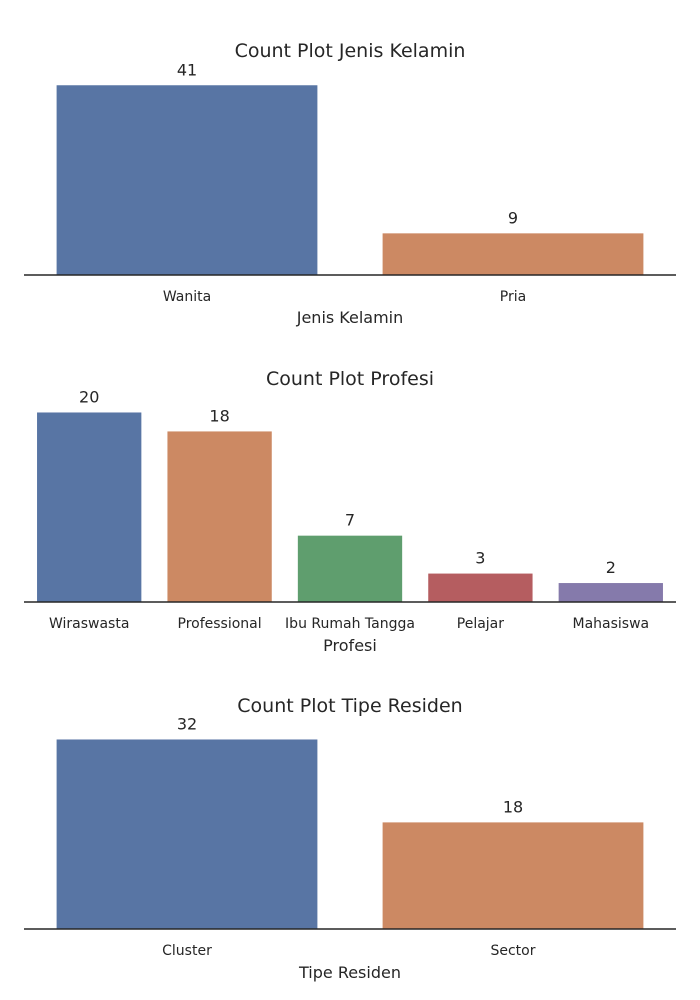 The image size is (700, 1000). Describe the element at coordinates (89, 624) in the screenshot. I see `tick-label-wiraswasta: Wiraswasta` at that location.